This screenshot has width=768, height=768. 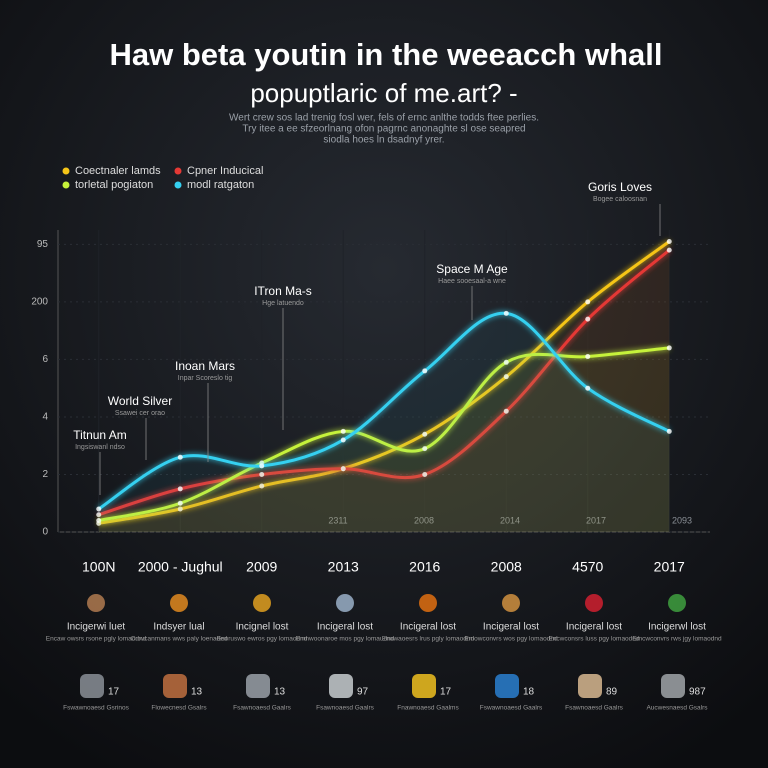 I want to click on y-tick-label: 6, so click(x=45, y=359).